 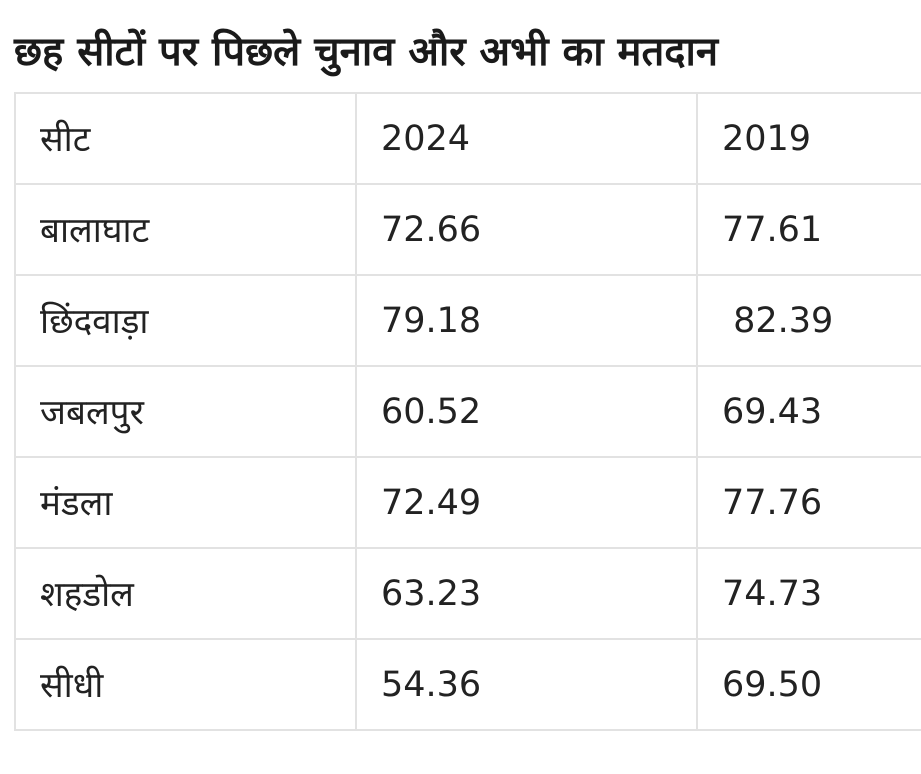 What do you see at coordinates (808, 593) in the screenshot?
I see `turnout-2019-cell: 74.73` at bounding box center [808, 593].